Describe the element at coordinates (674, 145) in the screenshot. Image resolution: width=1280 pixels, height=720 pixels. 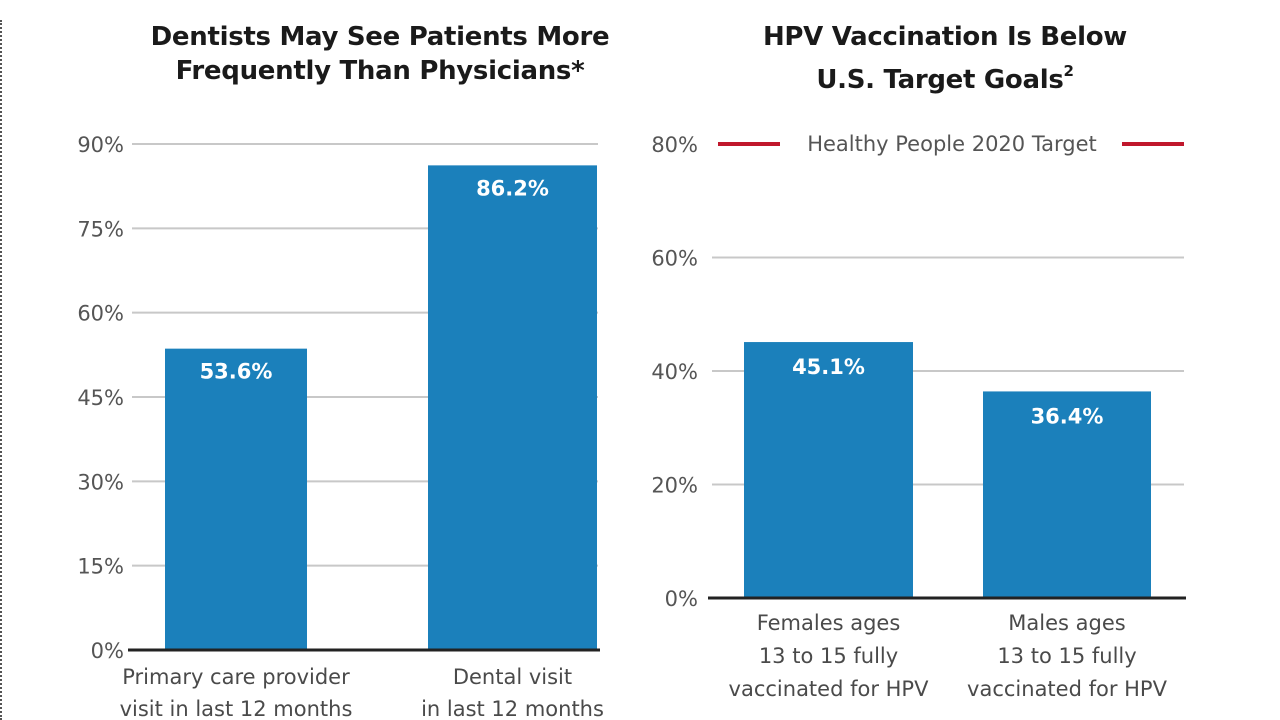
I see `y-tick-label: 80%` at that location.